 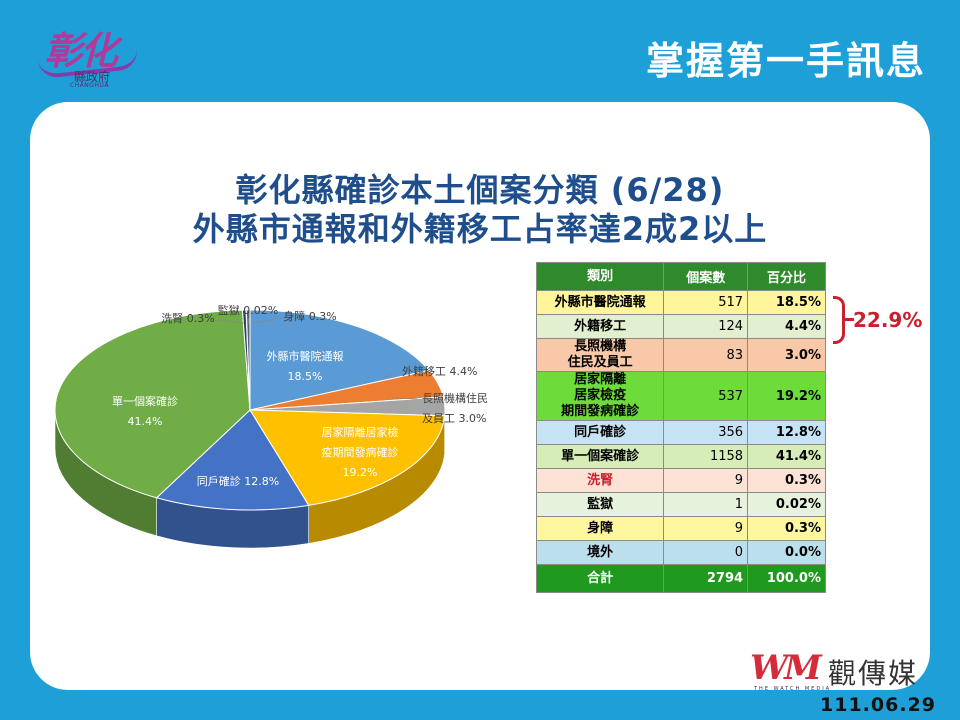 I want to click on total-count: 2794, so click(x=706, y=578).